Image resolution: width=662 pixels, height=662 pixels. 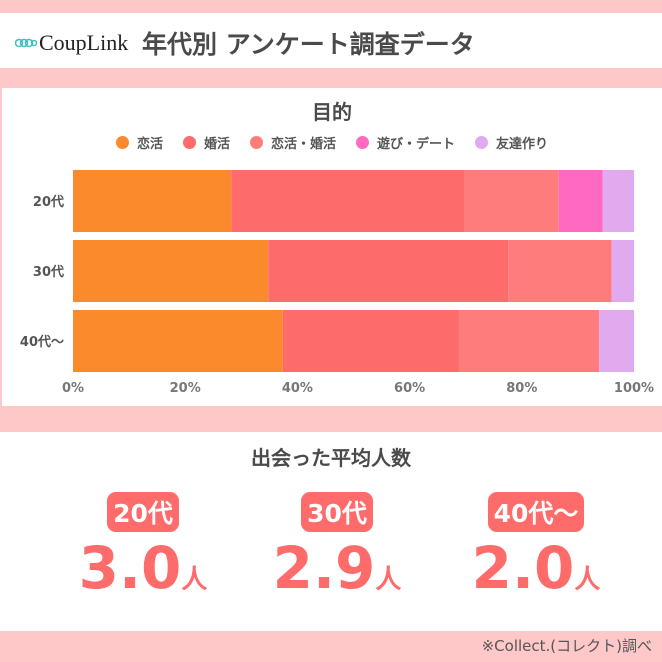 What do you see at coordinates (566, 646) in the screenshot?
I see `source-note: ※Collect.(コレクト)調べ` at bounding box center [566, 646].